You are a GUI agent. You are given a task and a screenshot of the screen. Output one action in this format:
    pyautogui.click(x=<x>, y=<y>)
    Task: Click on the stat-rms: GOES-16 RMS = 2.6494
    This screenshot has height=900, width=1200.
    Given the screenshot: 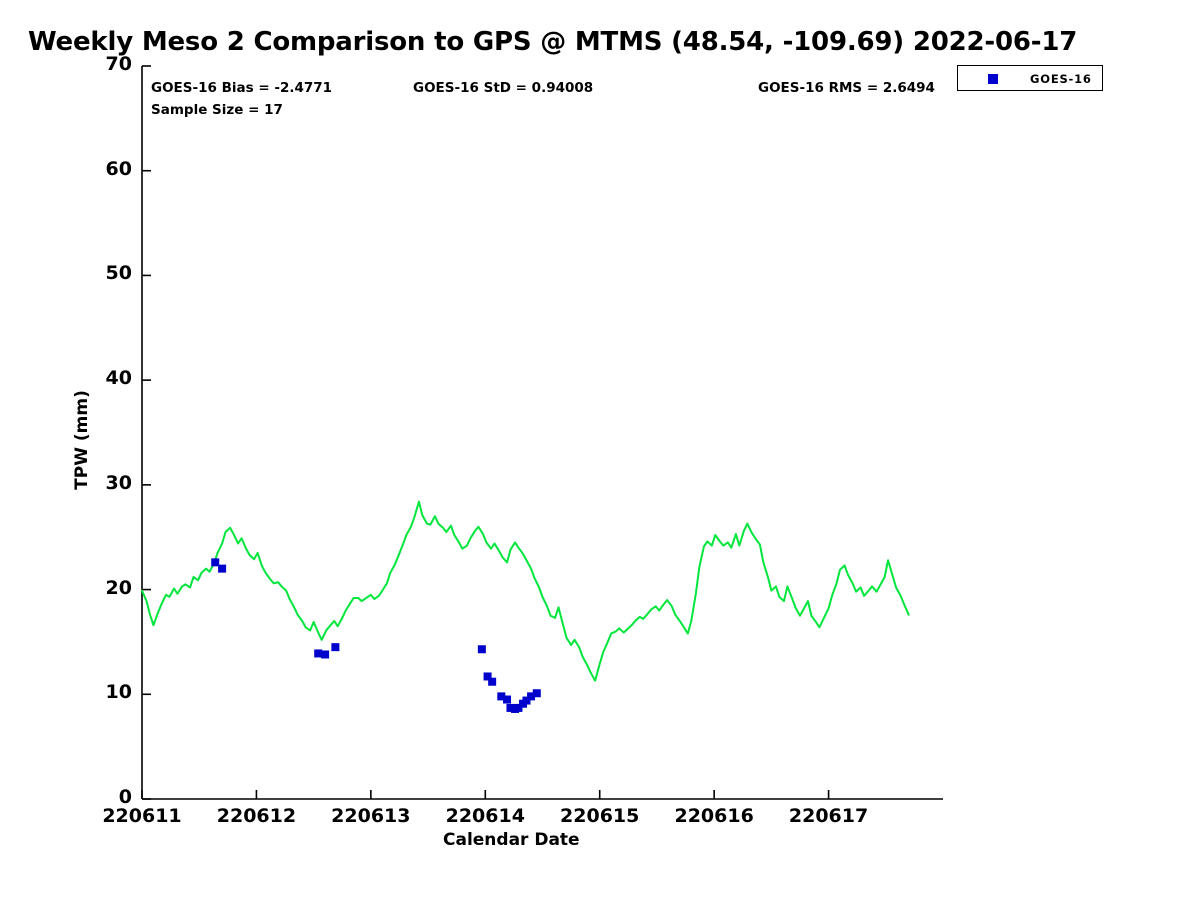 What is the action you would take?
    pyautogui.click(x=846, y=88)
    